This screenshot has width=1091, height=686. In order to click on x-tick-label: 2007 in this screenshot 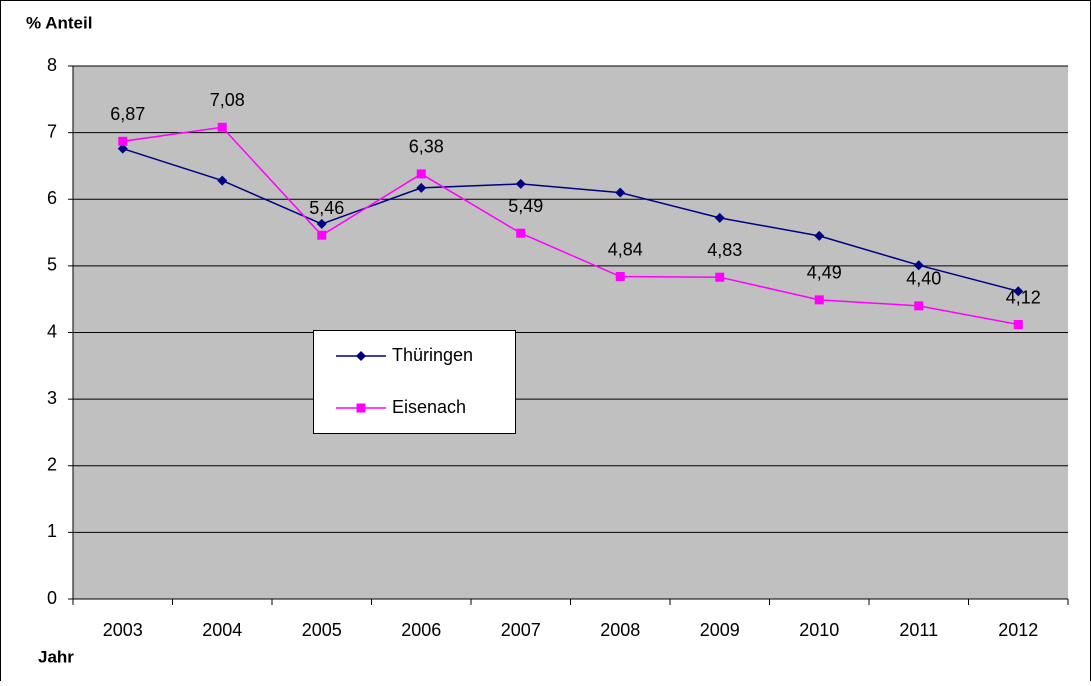, I will do `click(521, 630)`.